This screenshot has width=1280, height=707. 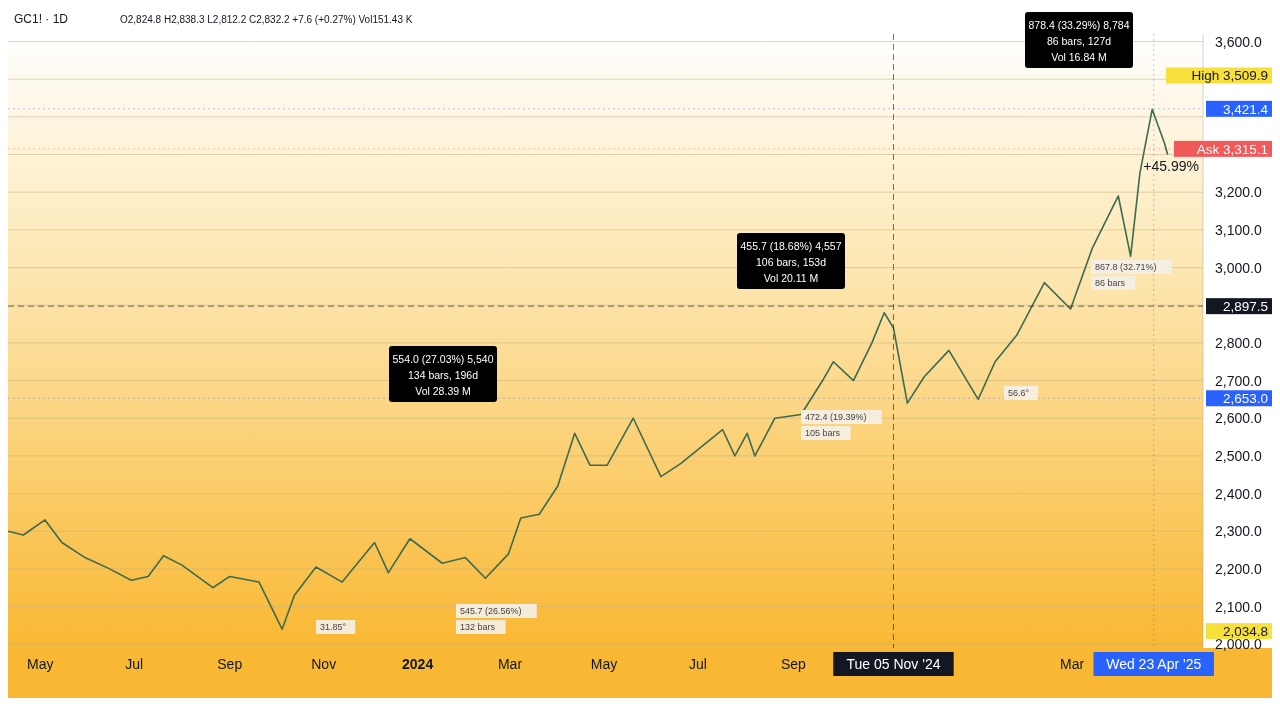 I want to click on y-tick-label: 3,600.0, so click(x=1238, y=41).